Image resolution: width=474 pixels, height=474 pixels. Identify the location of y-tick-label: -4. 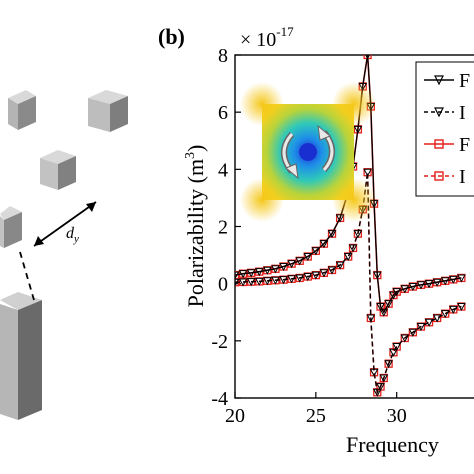
(219, 399).